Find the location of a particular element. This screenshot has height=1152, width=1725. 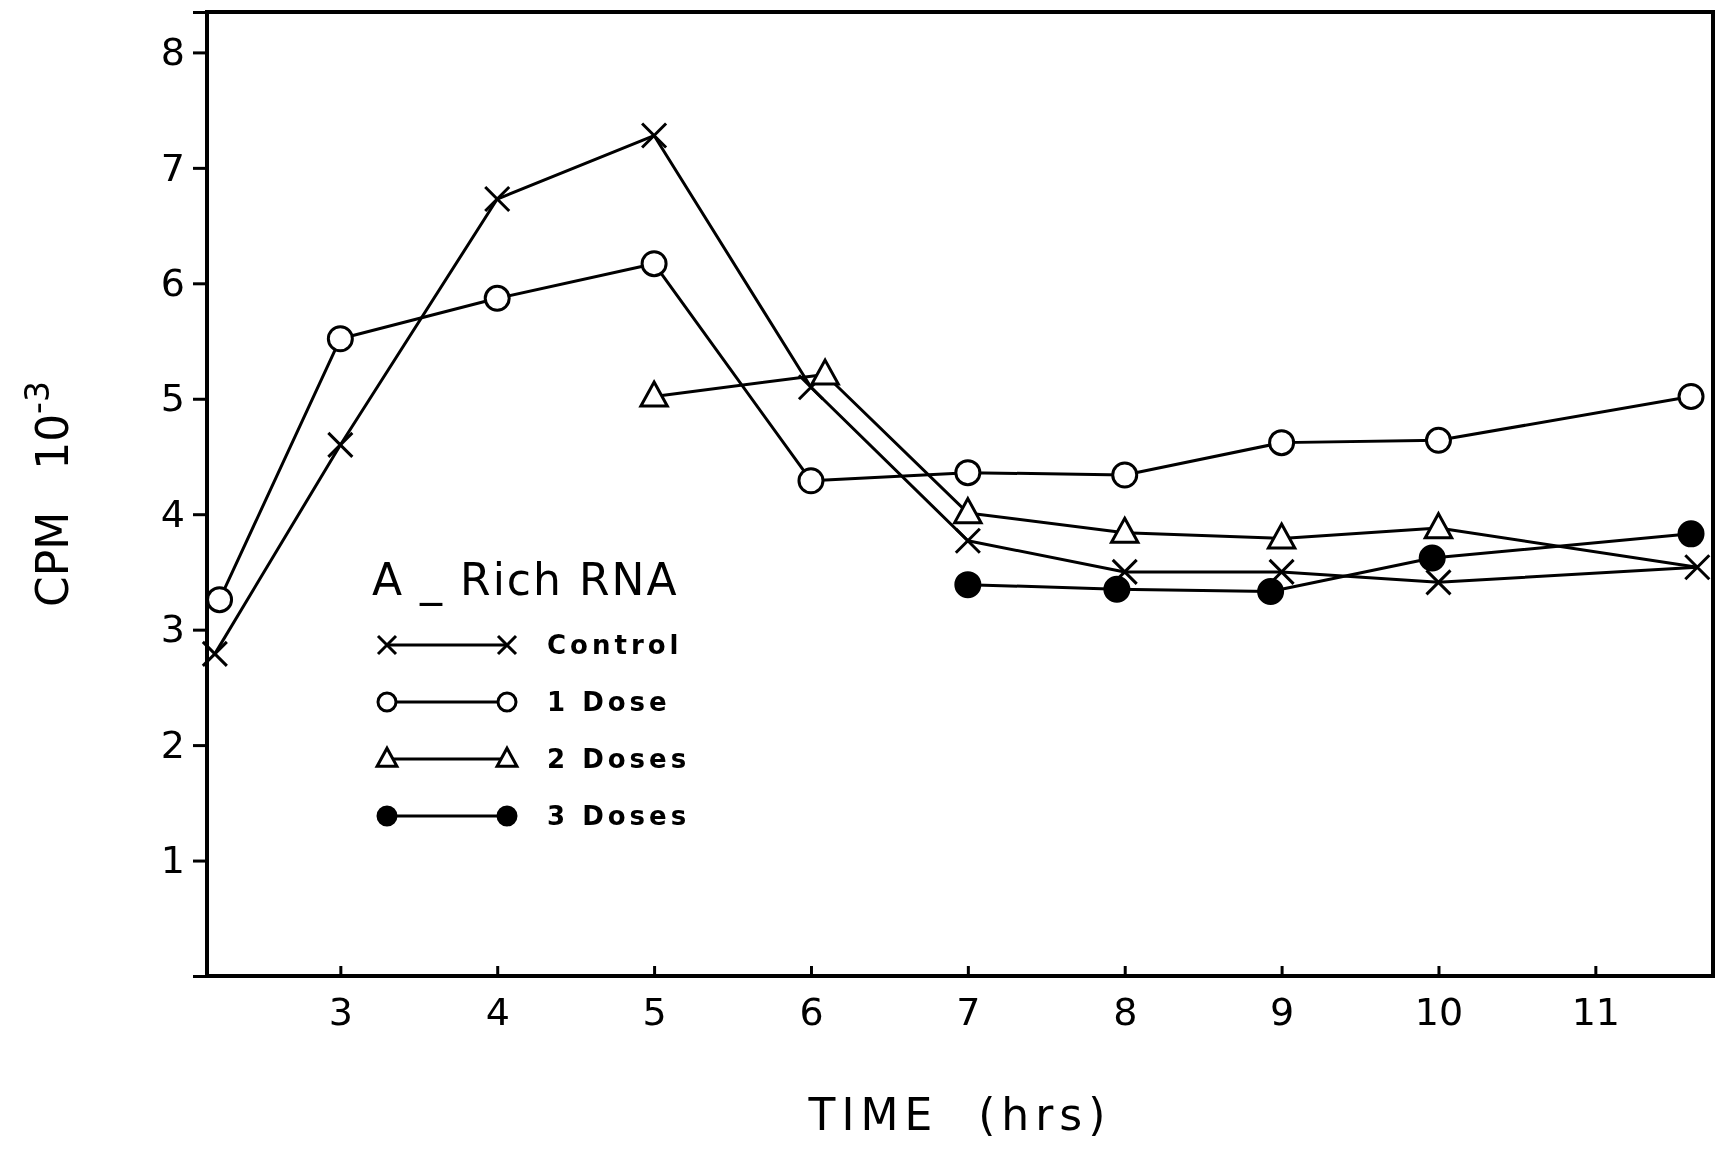

legend-title: A _ Rich RNA is located at coordinates (525, 580).